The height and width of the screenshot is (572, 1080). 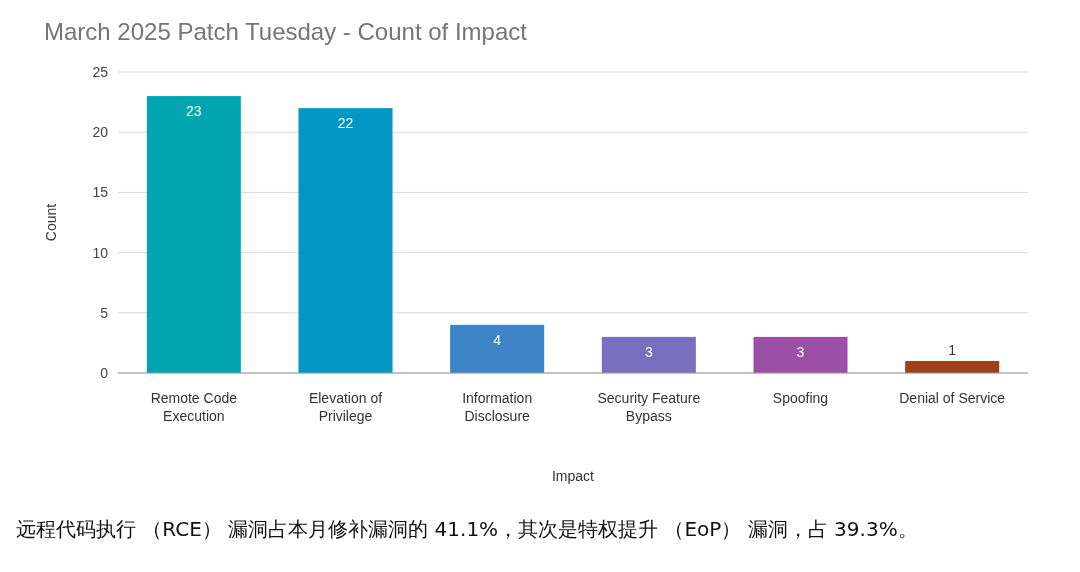 What do you see at coordinates (497, 407) in the screenshot?
I see `x-tick-label: Information Disclosure` at bounding box center [497, 407].